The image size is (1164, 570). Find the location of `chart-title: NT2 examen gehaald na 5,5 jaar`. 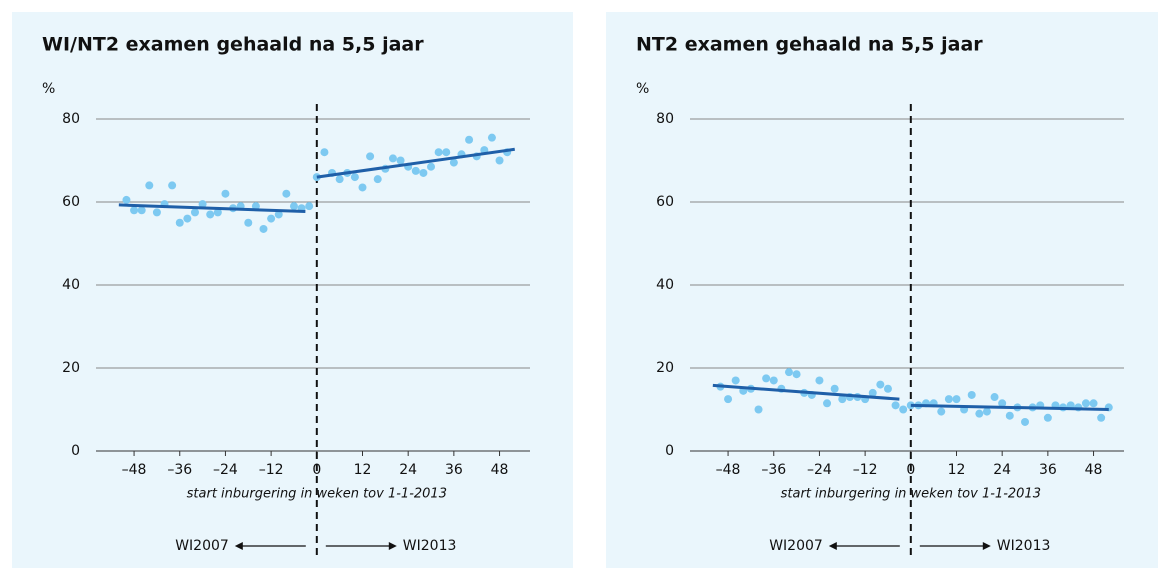

chart-title: NT2 examen gehaald na 5,5 jaar is located at coordinates (809, 45).